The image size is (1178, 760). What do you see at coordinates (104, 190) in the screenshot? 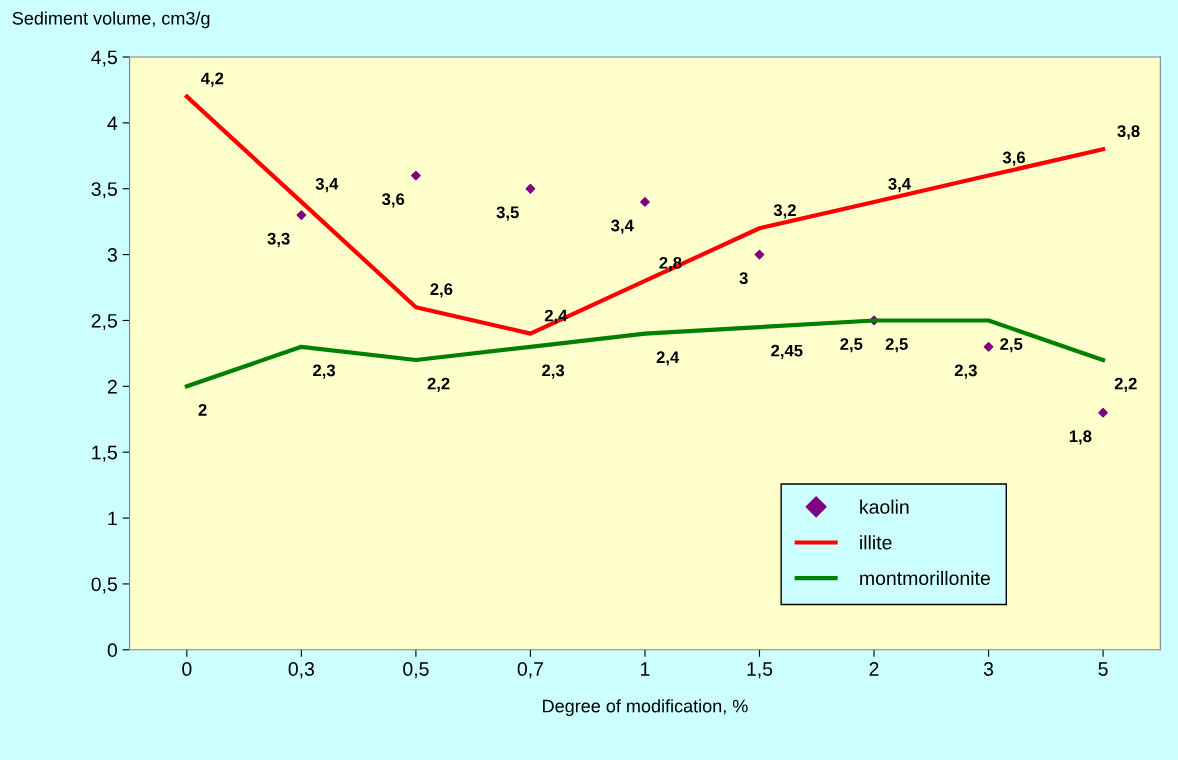
I see `y-tick-label: 3,5` at bounding box center [104, 190].